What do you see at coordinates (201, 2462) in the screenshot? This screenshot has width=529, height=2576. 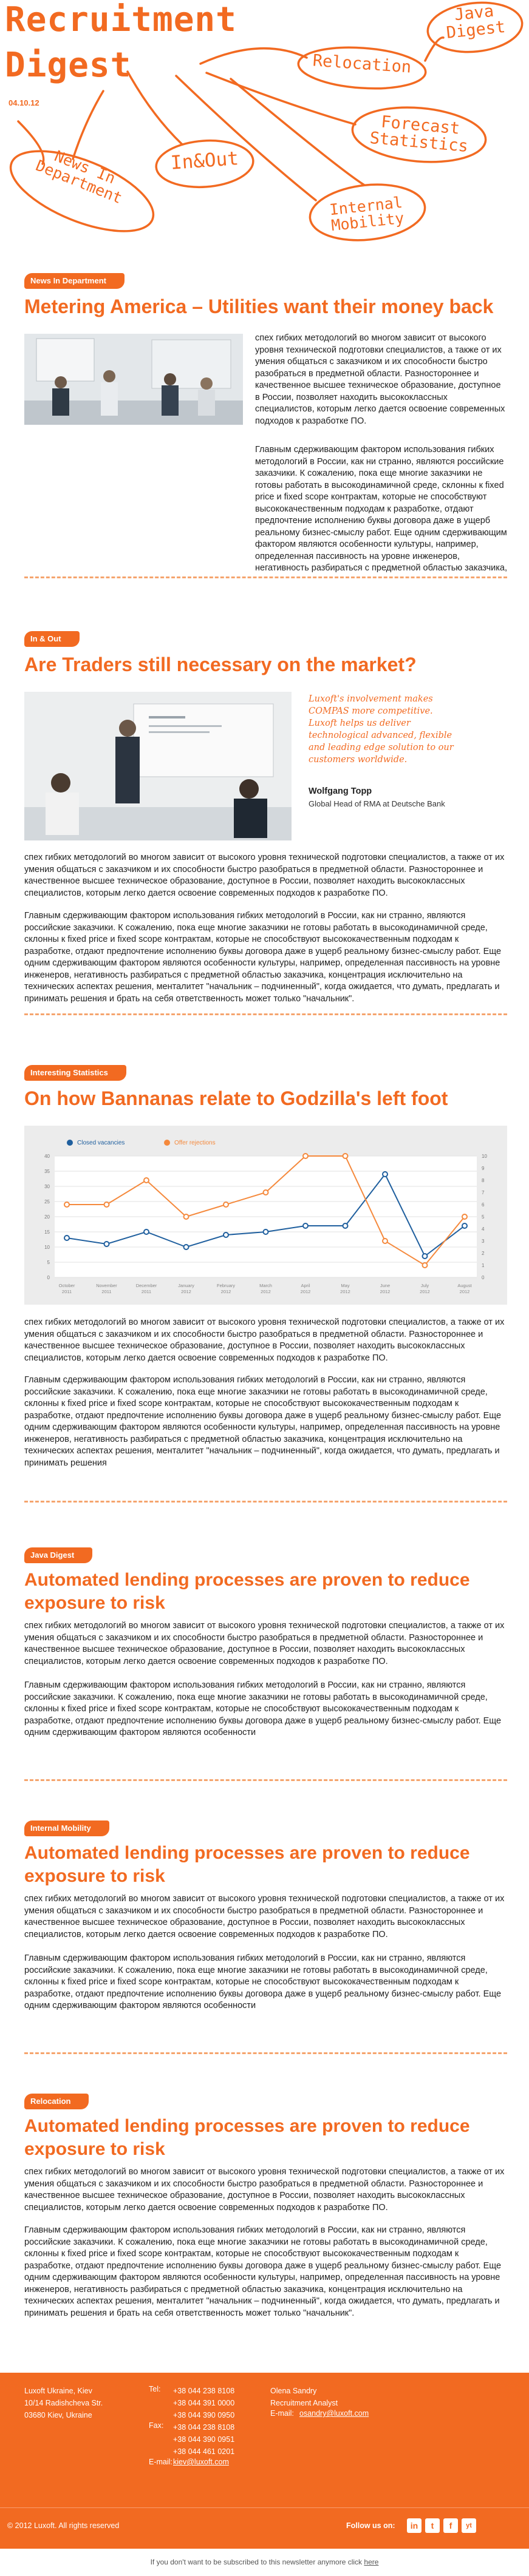 I see `office-email-link: kiev@luxoft.com` at bounding box center [201, 2462].